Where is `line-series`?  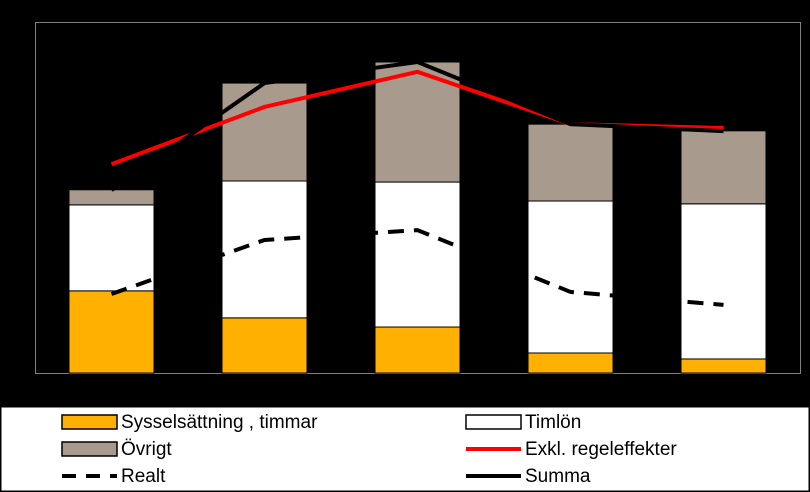 line-series is located at coordinates (417, 267).